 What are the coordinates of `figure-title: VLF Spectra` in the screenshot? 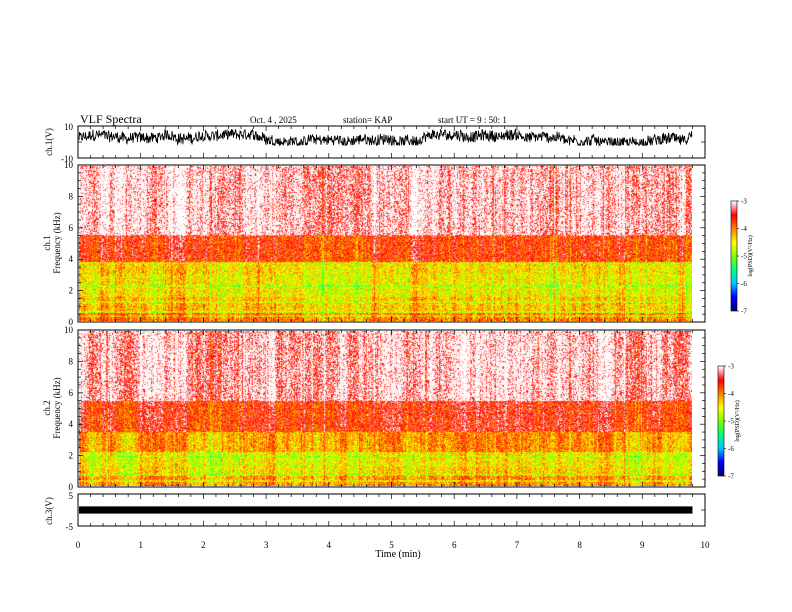 It's located at (111, 119).